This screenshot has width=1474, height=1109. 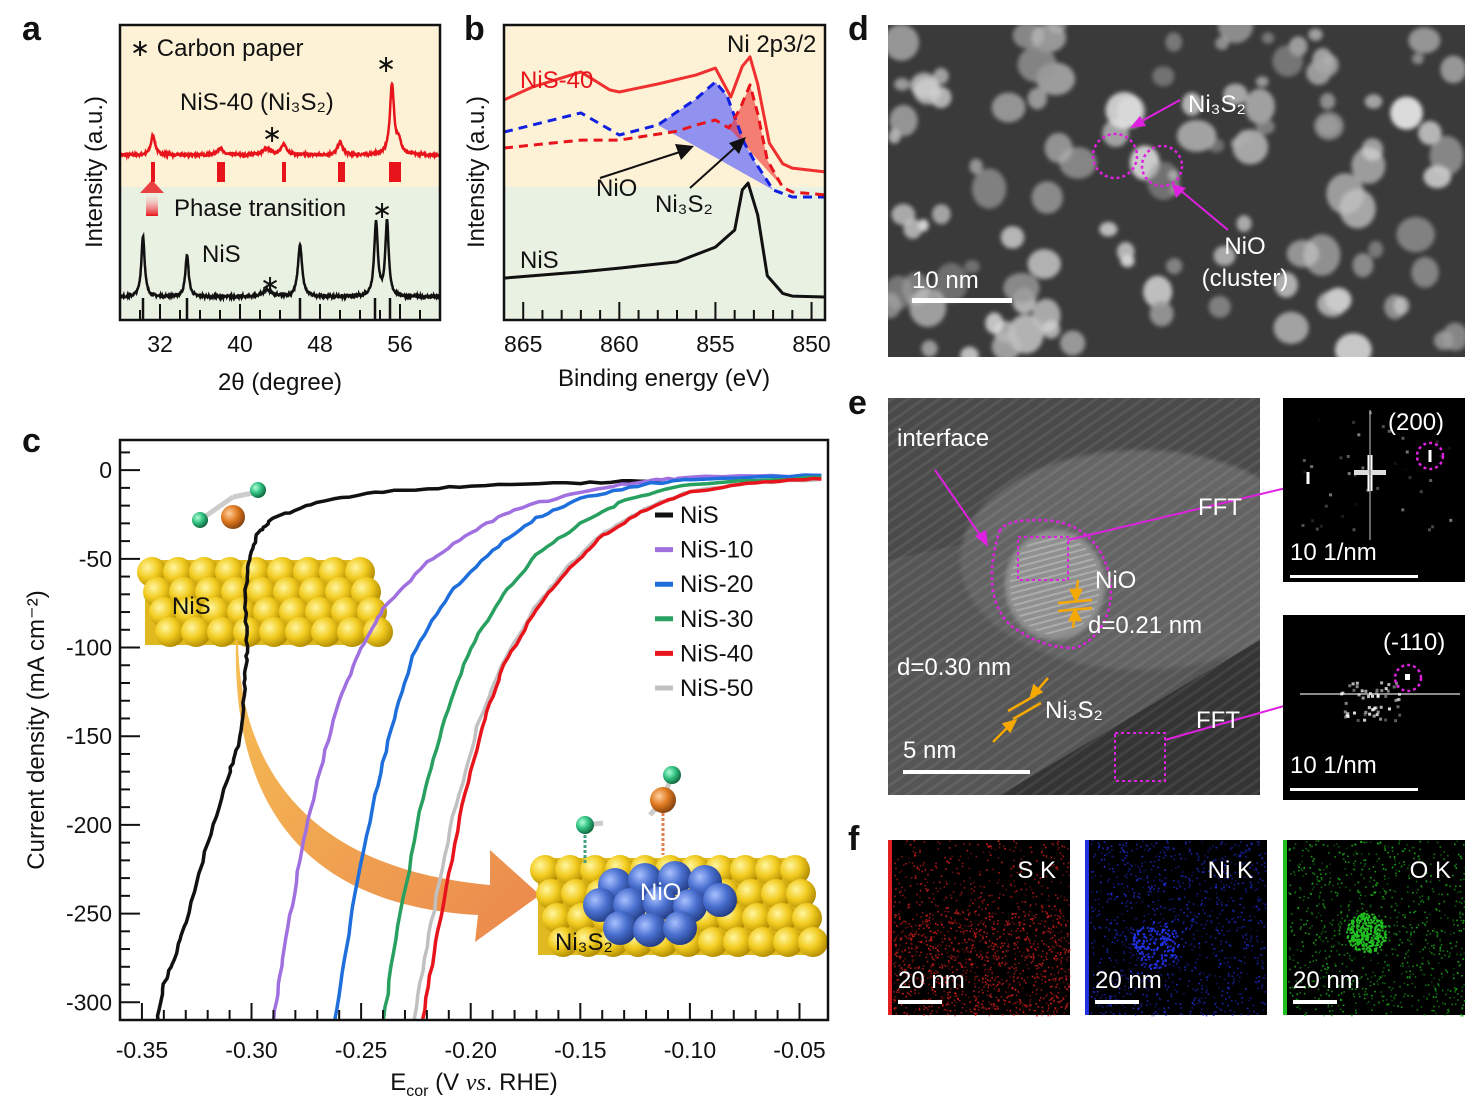 I want to click on color-bar, so click(x=1087, y=927).